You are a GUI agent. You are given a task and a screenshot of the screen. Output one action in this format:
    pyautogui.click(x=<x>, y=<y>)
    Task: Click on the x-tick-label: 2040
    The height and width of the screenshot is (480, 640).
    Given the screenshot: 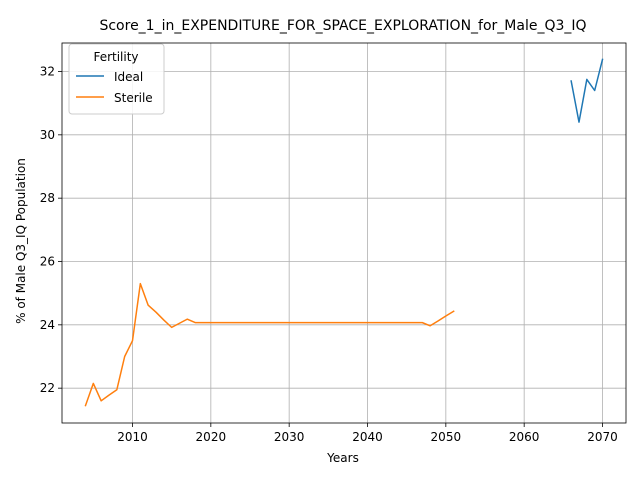 What is the action you would take?
    pyautogui.click(x=367, y=437)
    